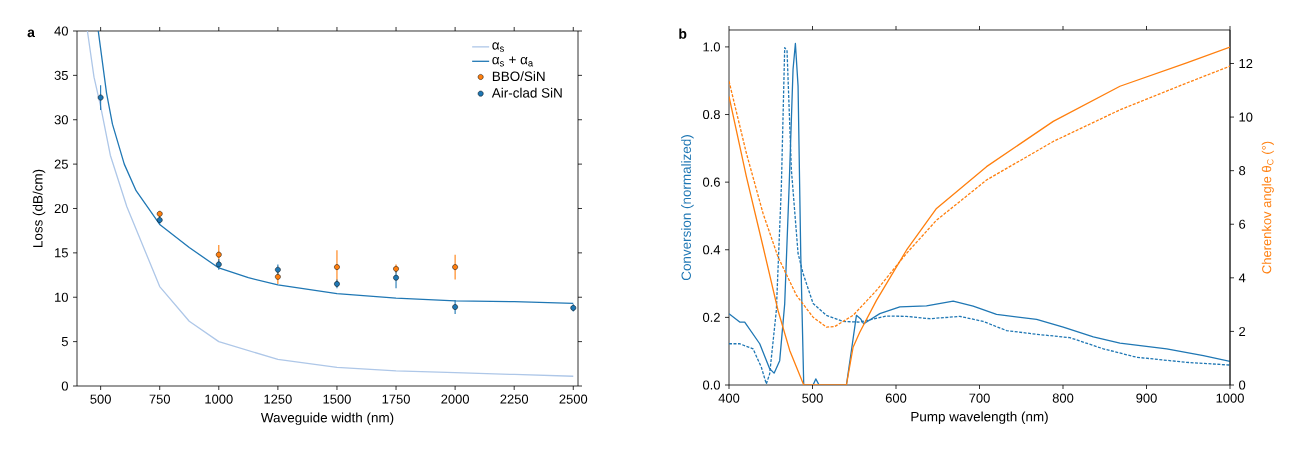 Image resolution: width=1309 pixels, height=449 pixels. What do you see at coordinates (683, 33) in the screenshot?
I see `chart-title: b` at bounding box center [683, 33].